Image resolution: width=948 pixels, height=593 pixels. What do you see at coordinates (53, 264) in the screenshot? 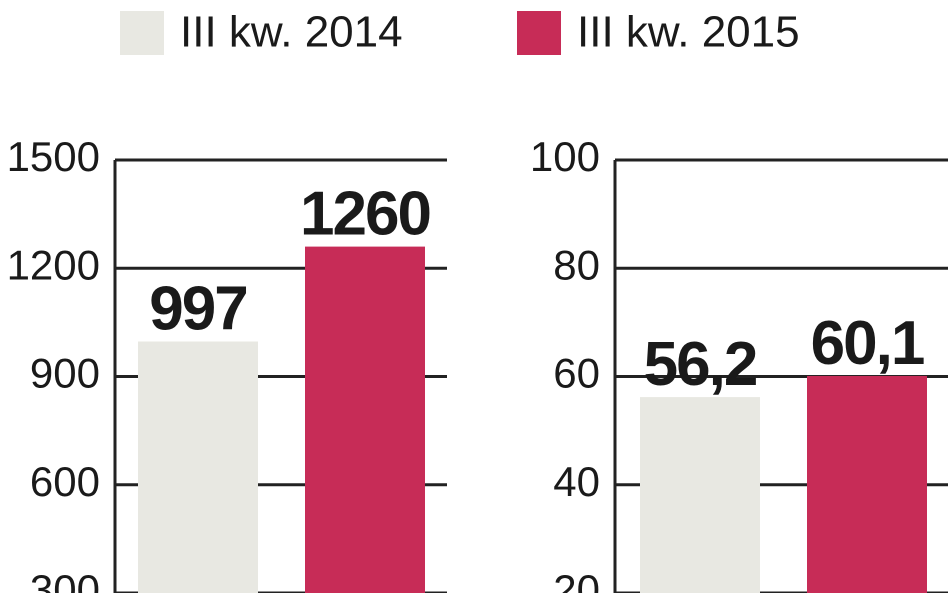
I see `y-tick-label: 1200` at bounding box center [53, 264].